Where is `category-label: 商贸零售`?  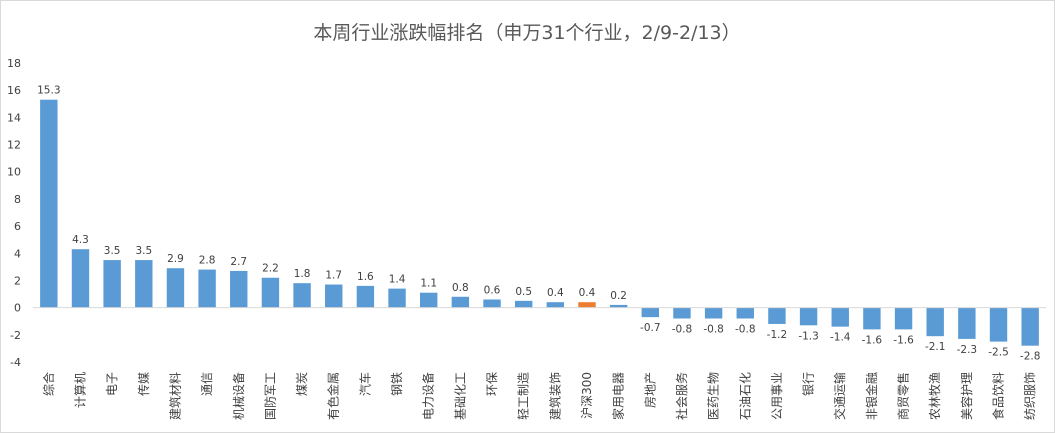 category-label: 商贸零售 is located at coordinates (903, 396).